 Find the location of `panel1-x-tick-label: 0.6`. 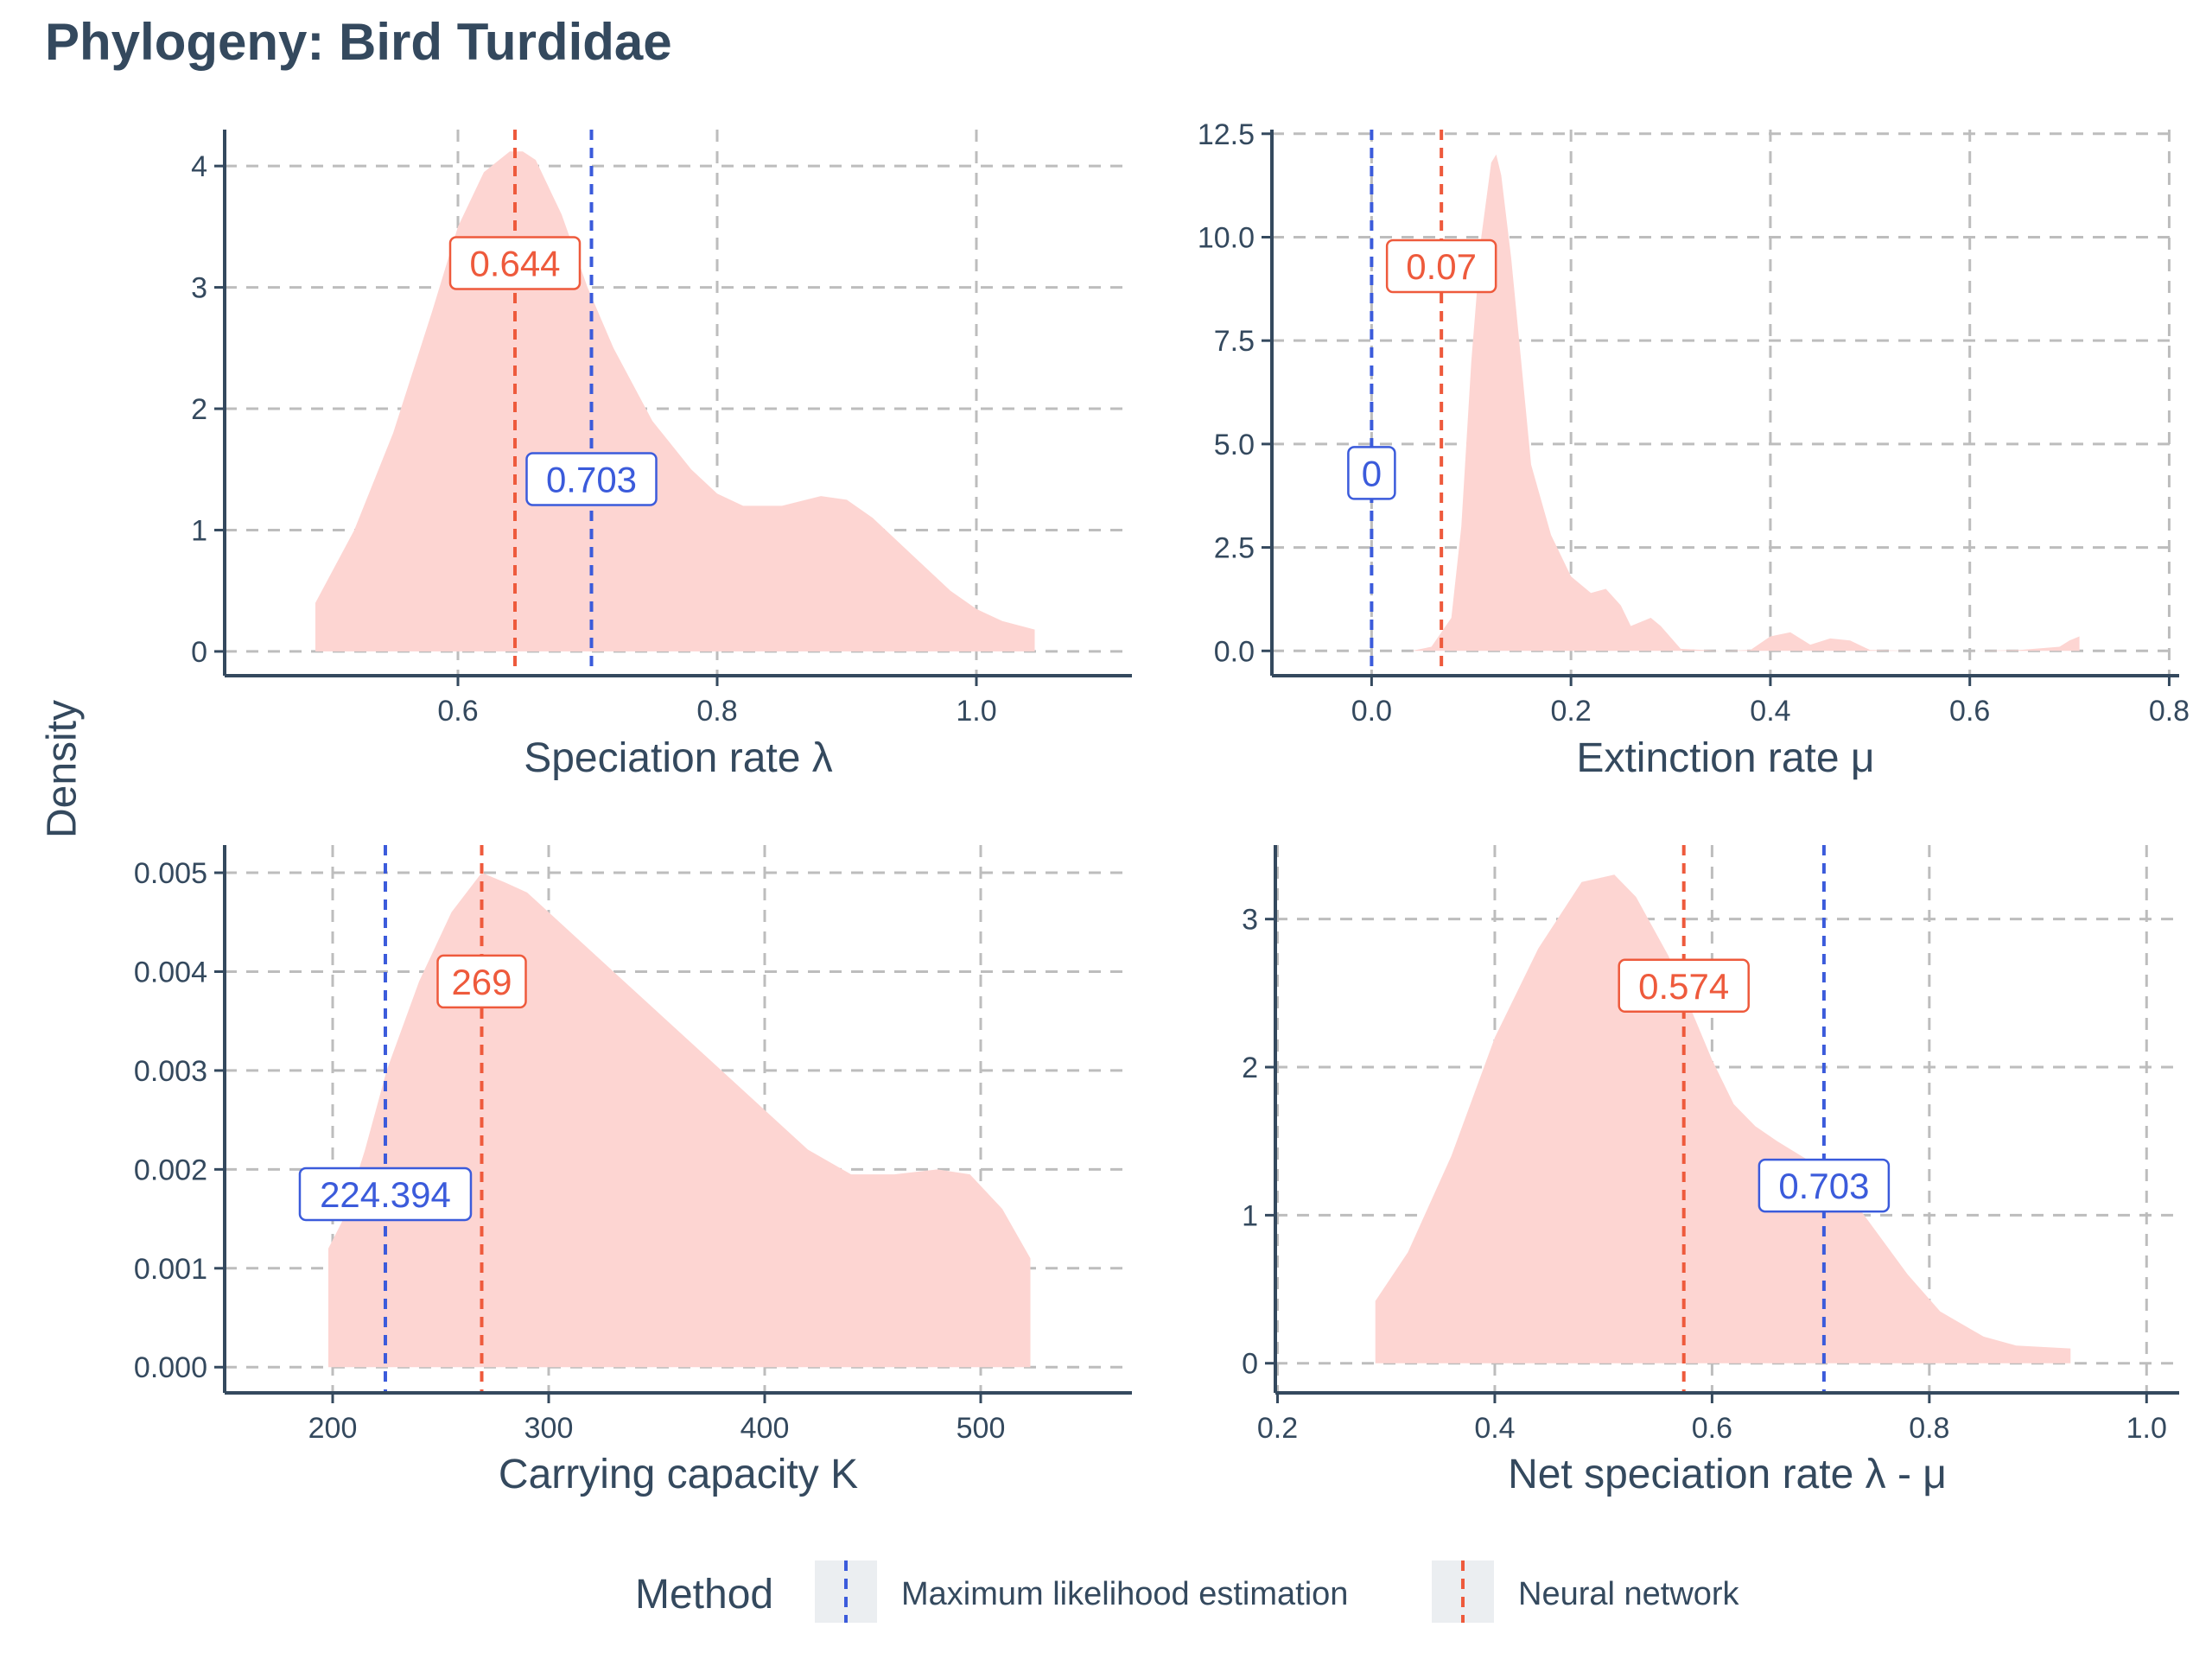

panel1-x-tick-label: 0.6 is located at coordinates (457, 711).